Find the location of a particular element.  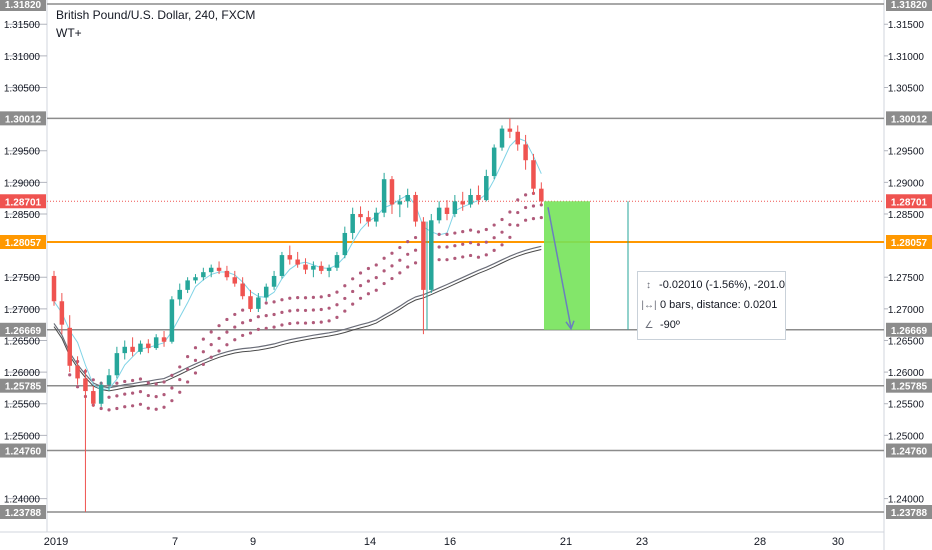

right-level-tag-label: 1.24760 is located at coordinates (909, 452).